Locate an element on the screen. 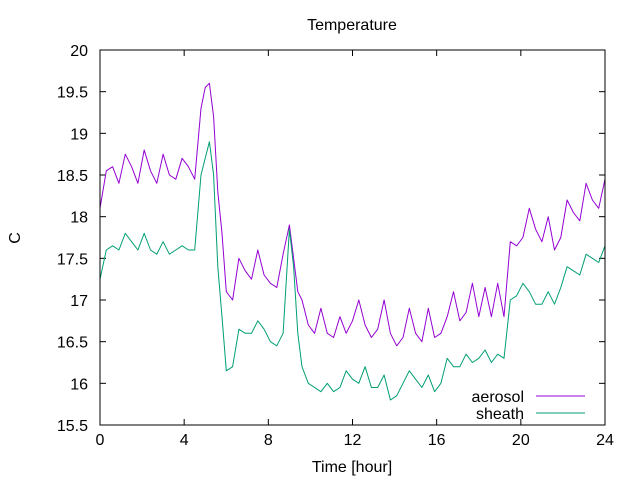 The width and height of the screenshot is (640, 480). y-tick-label: 20 is located at coordinates (79, 51).